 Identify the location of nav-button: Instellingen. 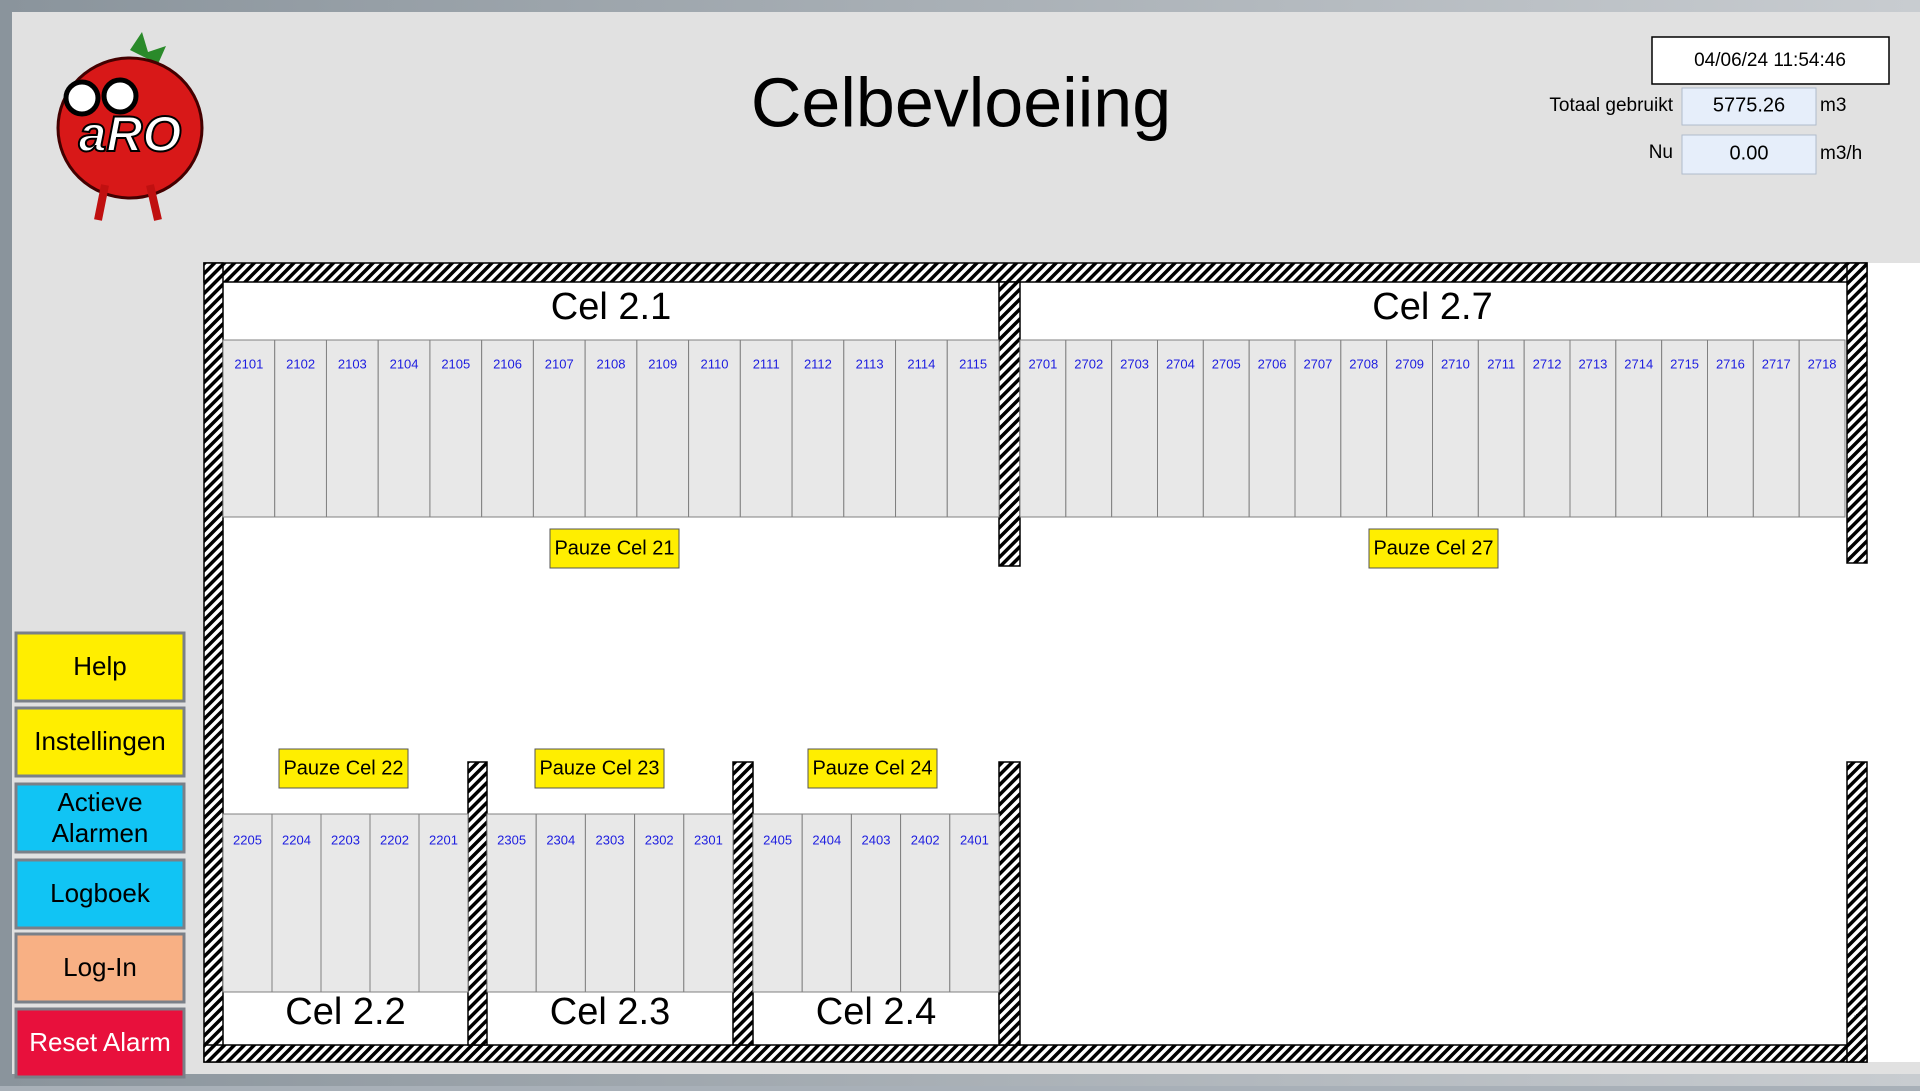
(100, 742).